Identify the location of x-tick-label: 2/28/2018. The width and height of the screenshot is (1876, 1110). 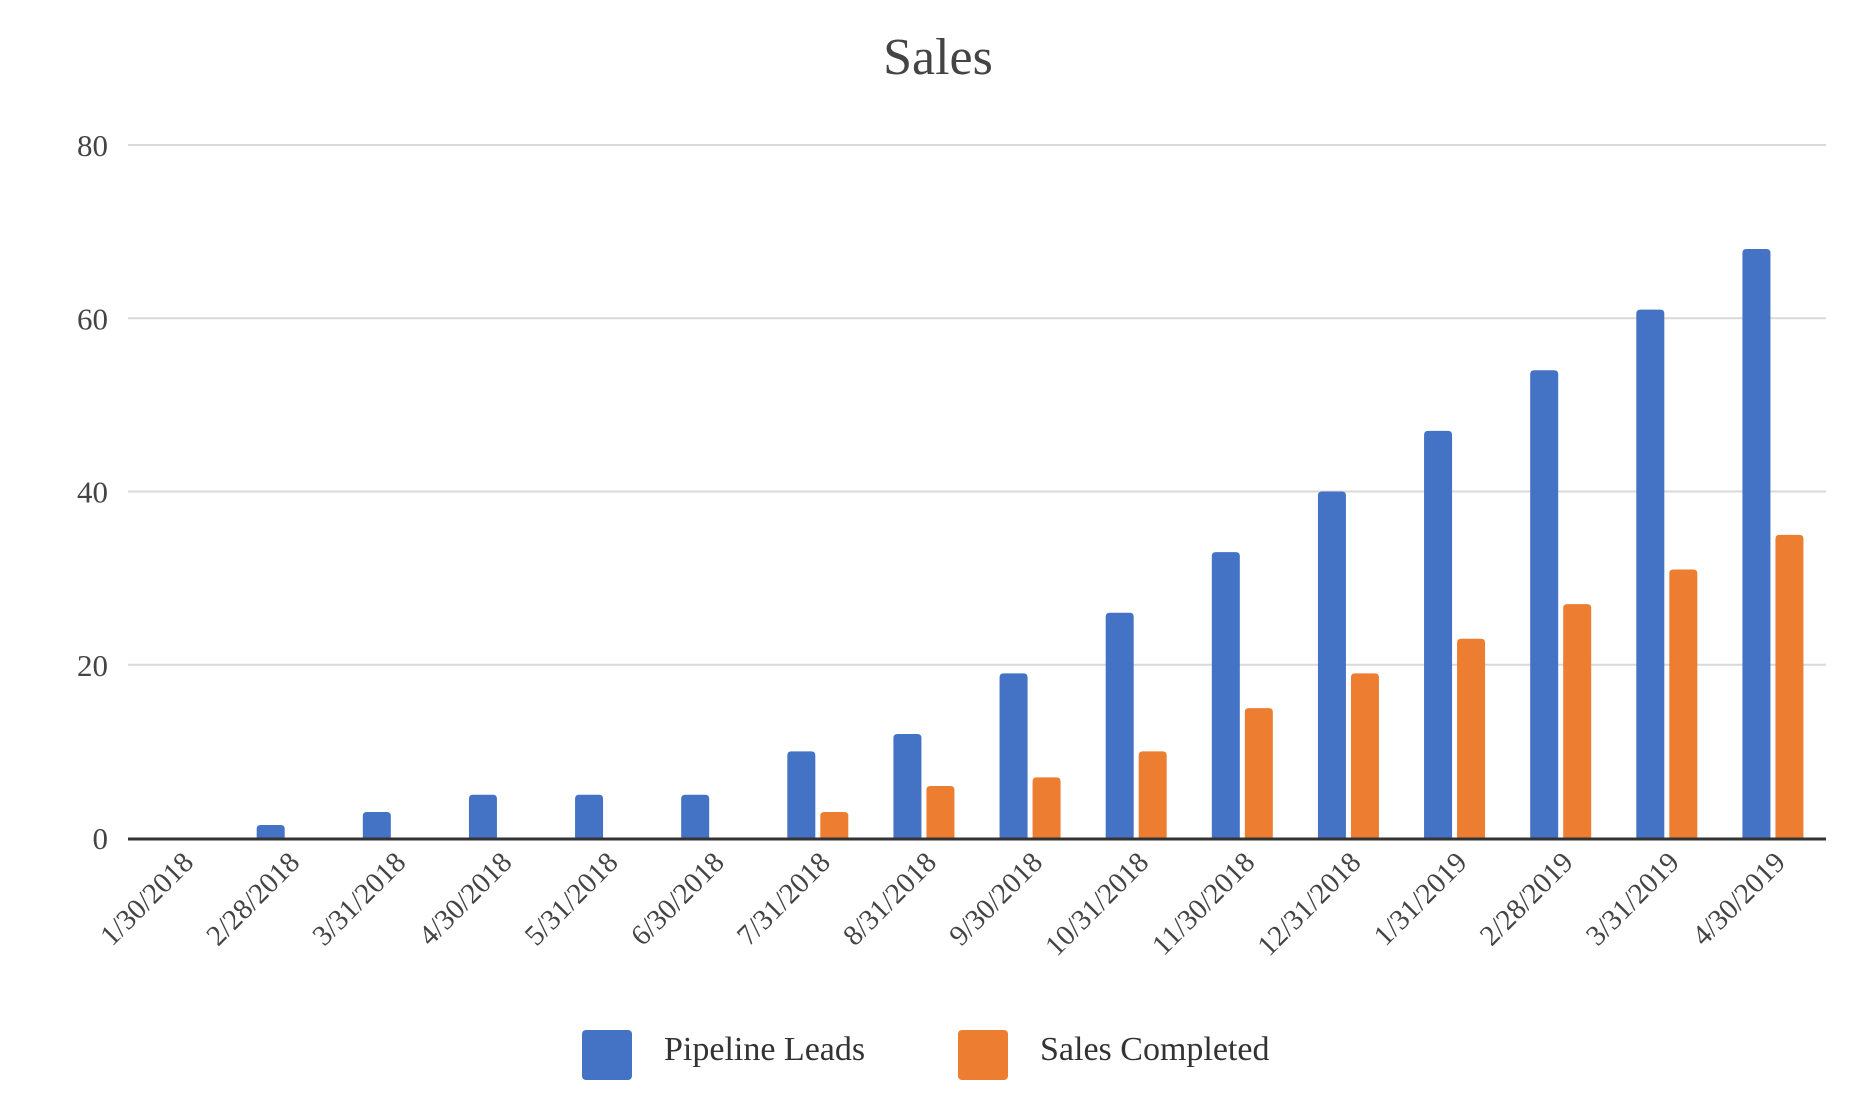
(253, 899).